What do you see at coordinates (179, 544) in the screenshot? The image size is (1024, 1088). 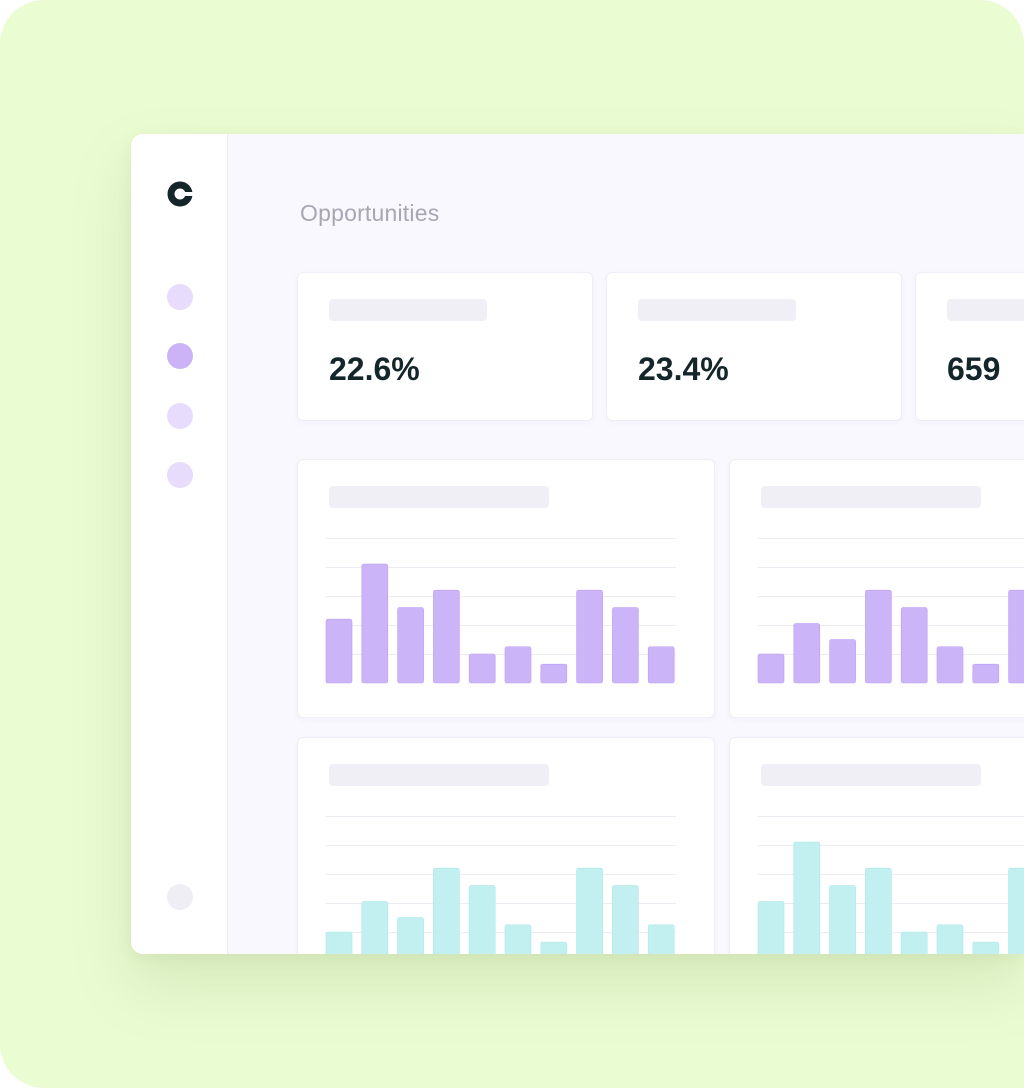 I see `sidebar` at bounding box center [179, 544].